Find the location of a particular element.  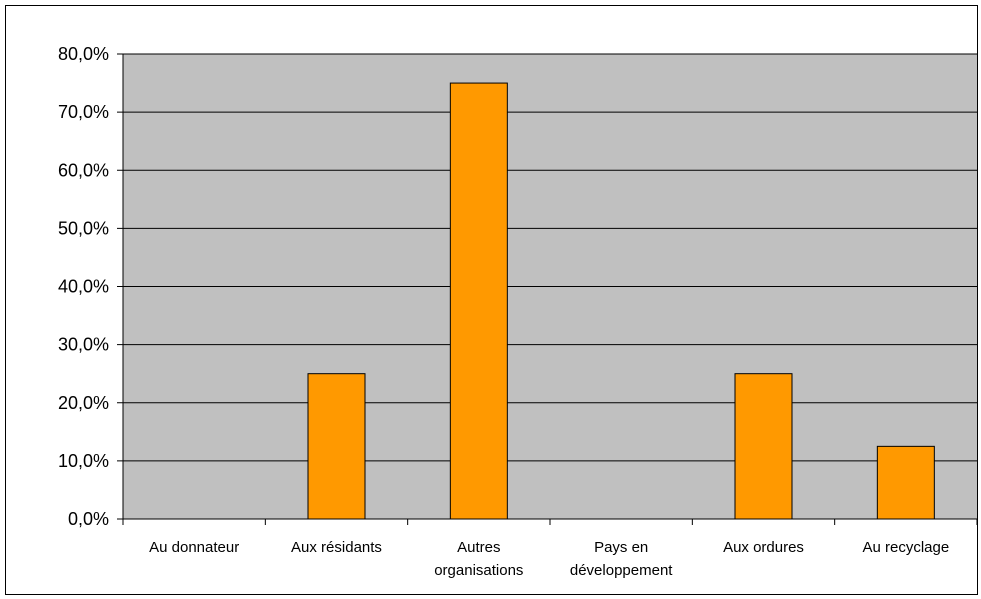

x-category-label: Autres is located at coordinates (478, 547).